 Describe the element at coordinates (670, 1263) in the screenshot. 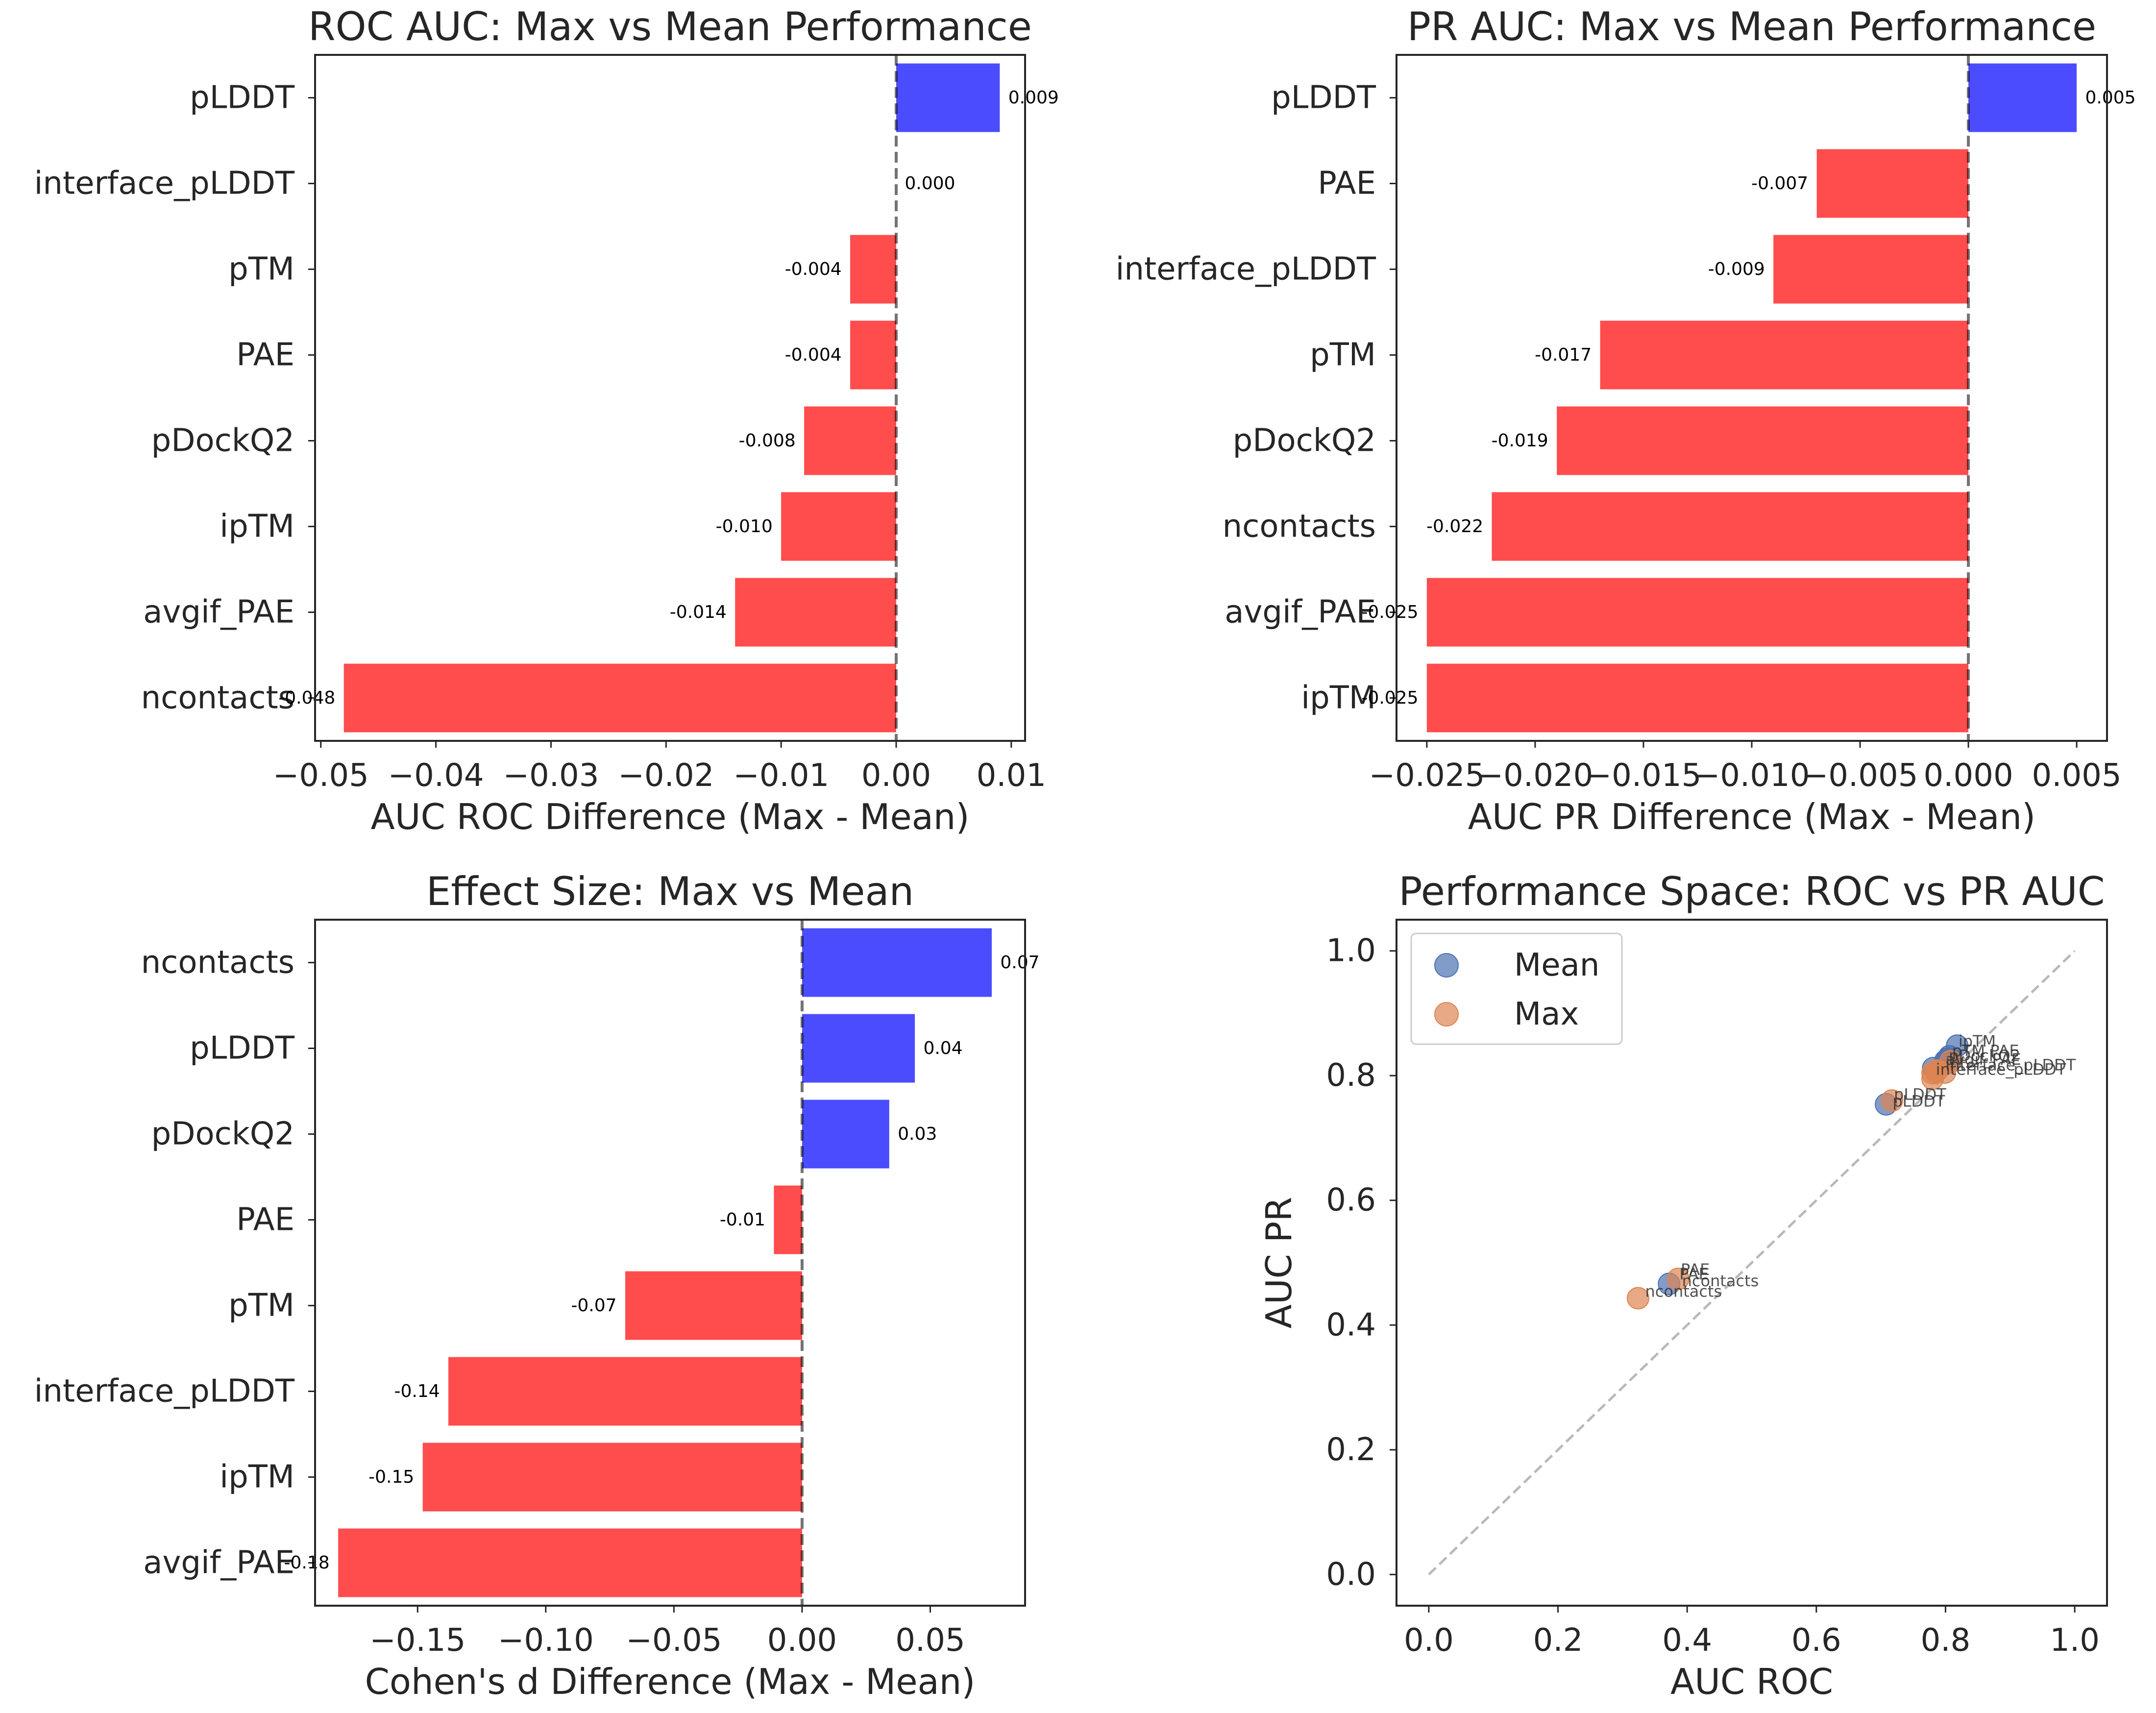

I see `axes-frame` at that location.